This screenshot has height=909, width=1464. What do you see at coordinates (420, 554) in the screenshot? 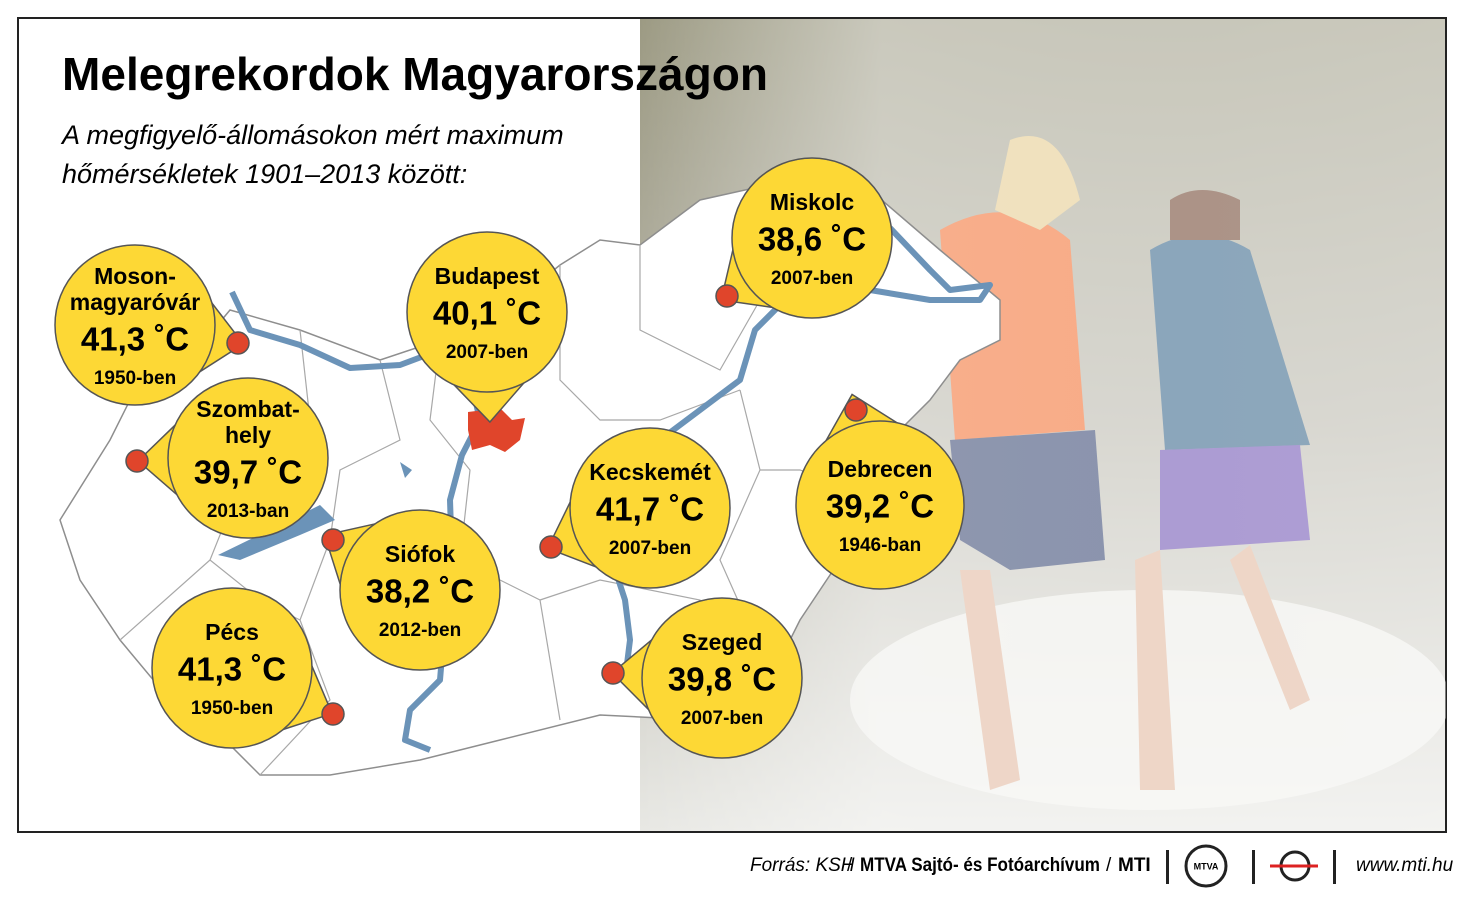
I see `city-name: Siófok` at bounding box center [420, 554].